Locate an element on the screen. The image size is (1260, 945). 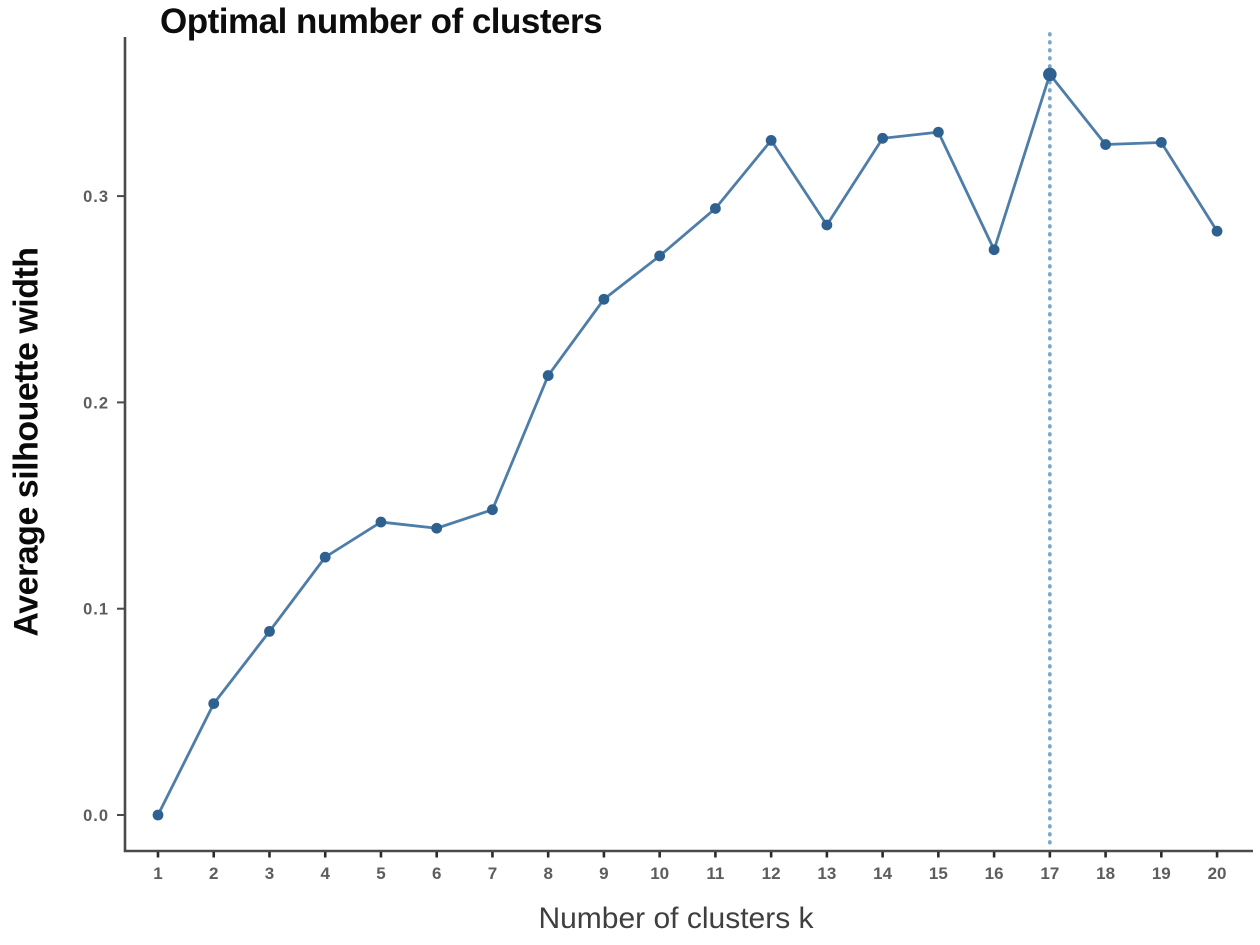
x-tick-label: 18 is located at coordinates (1105, 873).